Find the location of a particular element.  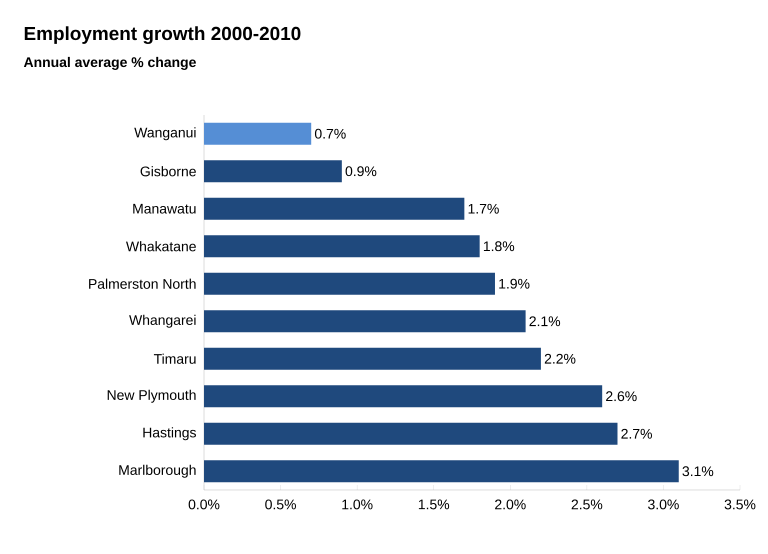

data-label: 2.7% is located at coordinates (636, 433).